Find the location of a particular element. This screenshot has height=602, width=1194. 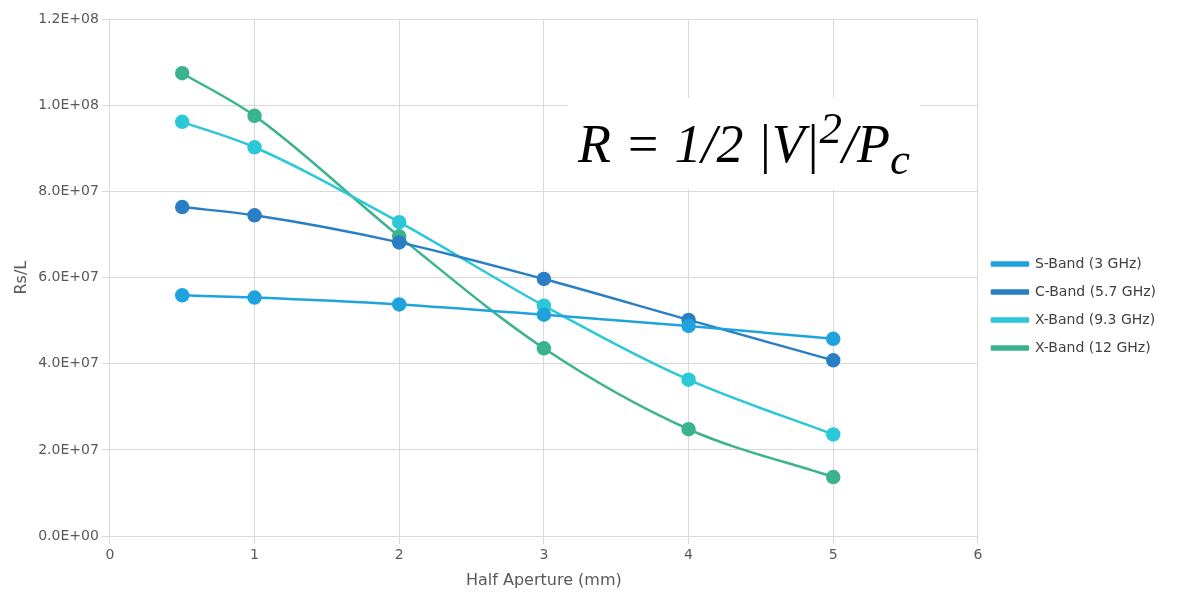

y-tick-label: 1.2E+08 is located at coordinates (68, 18).